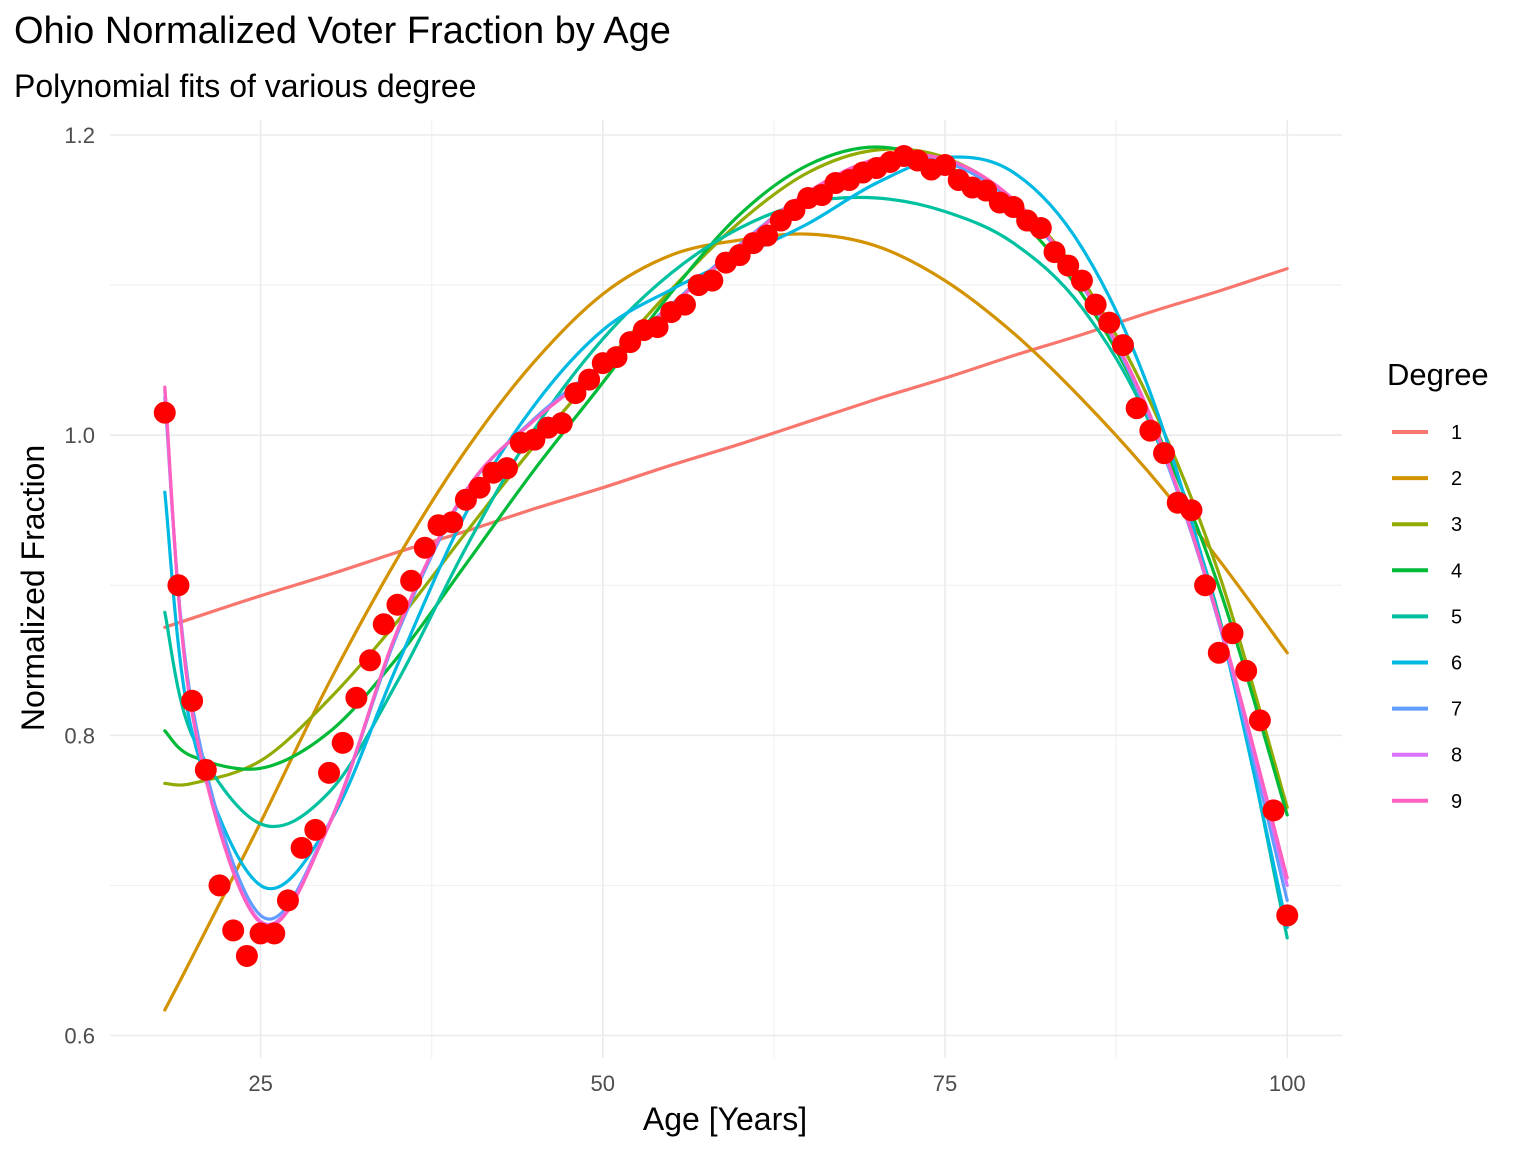 This screenshot has height=1152, width=1536. Describe the element at coordinates (603, 1083) in the screenshot. I see `x-tick-label: 50` at that location.